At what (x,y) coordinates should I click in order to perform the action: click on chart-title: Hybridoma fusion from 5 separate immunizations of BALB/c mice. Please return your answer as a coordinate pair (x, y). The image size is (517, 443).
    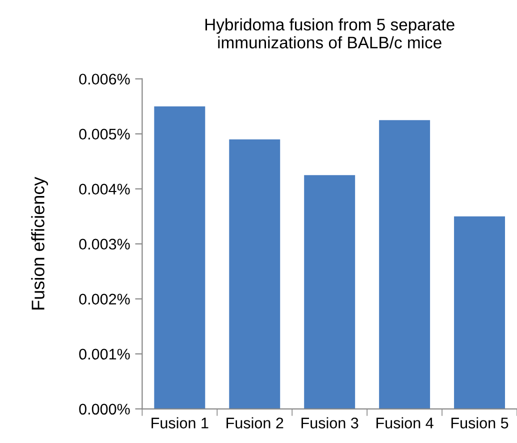
    Looking at the image, I should click on (329, 33).